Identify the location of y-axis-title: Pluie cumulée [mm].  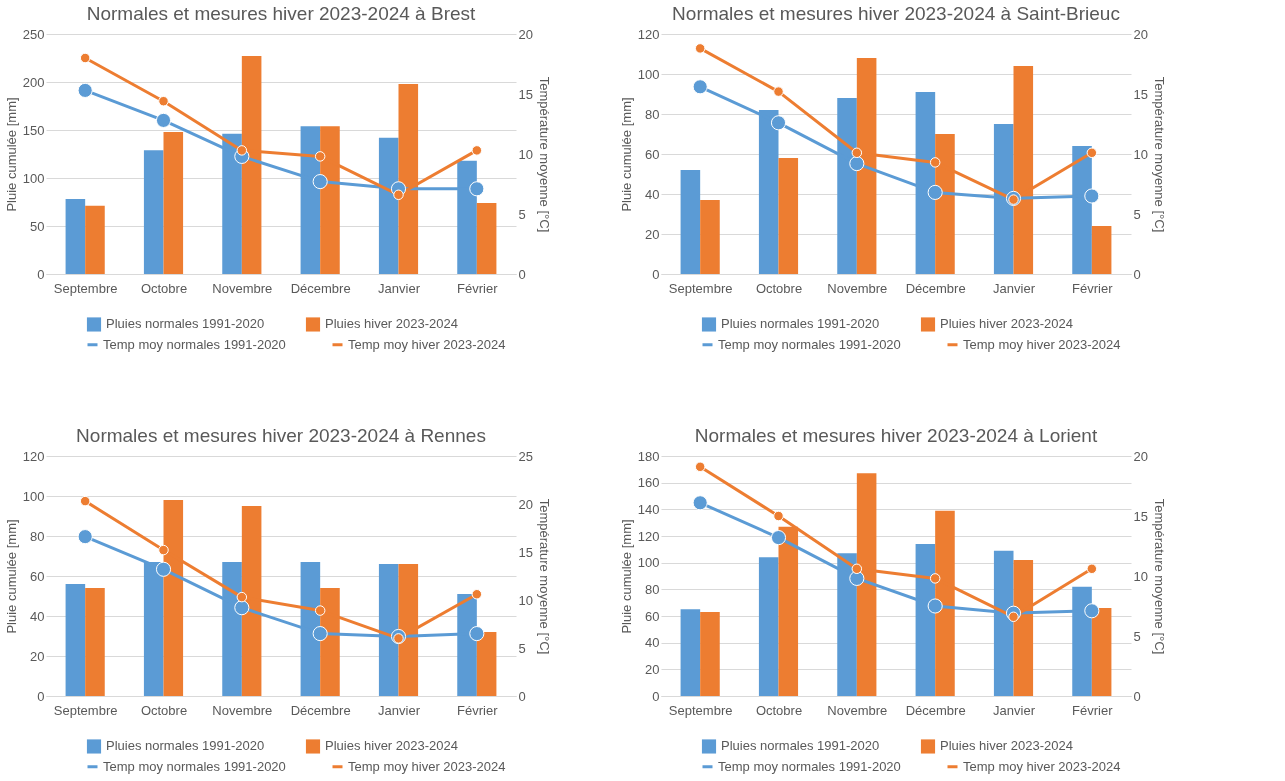
(626, 576).